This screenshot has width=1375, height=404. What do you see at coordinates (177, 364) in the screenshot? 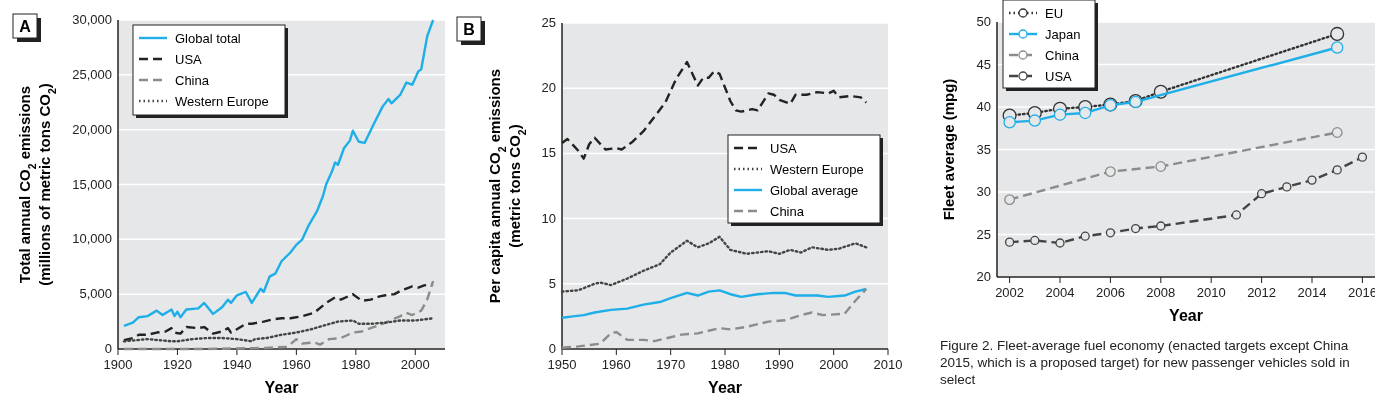
I see `x-tick-label: 1920` at bounding box center [177, 364].